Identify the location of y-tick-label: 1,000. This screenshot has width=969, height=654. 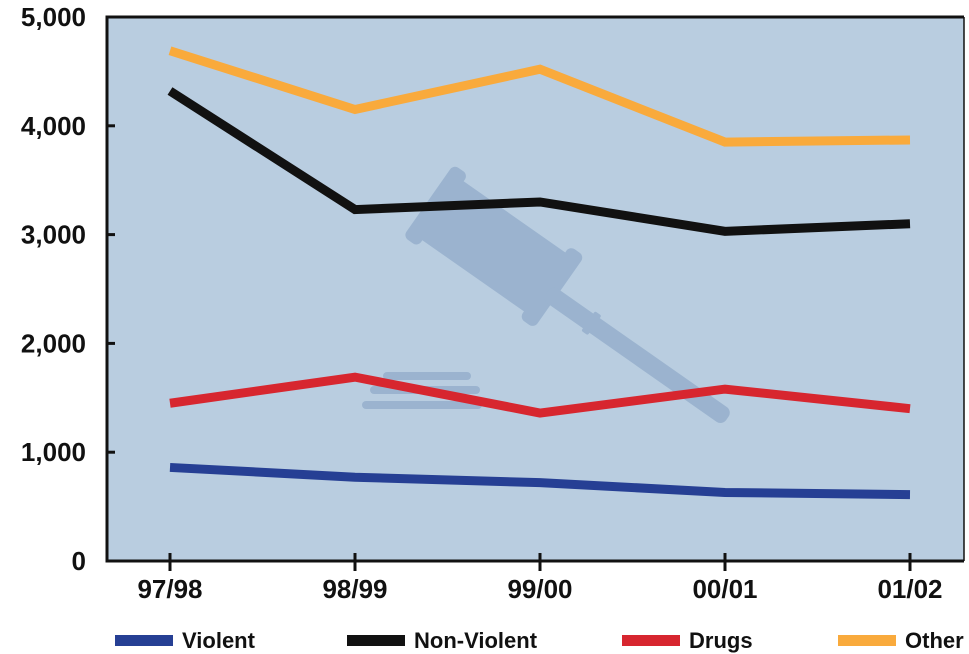
(53, 452).